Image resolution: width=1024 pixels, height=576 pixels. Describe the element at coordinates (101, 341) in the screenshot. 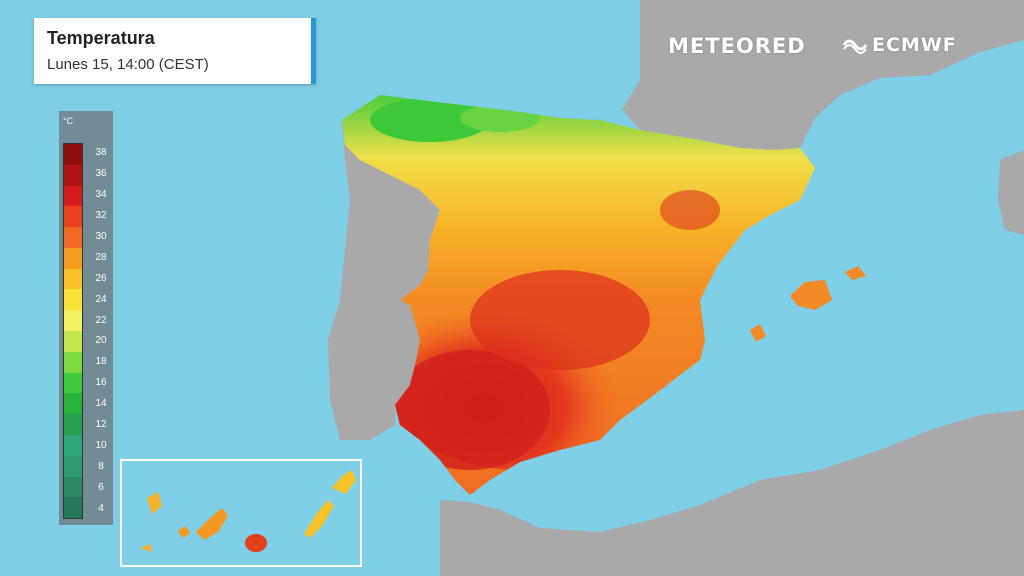

I see `legend-tick-label: 20` at that location.